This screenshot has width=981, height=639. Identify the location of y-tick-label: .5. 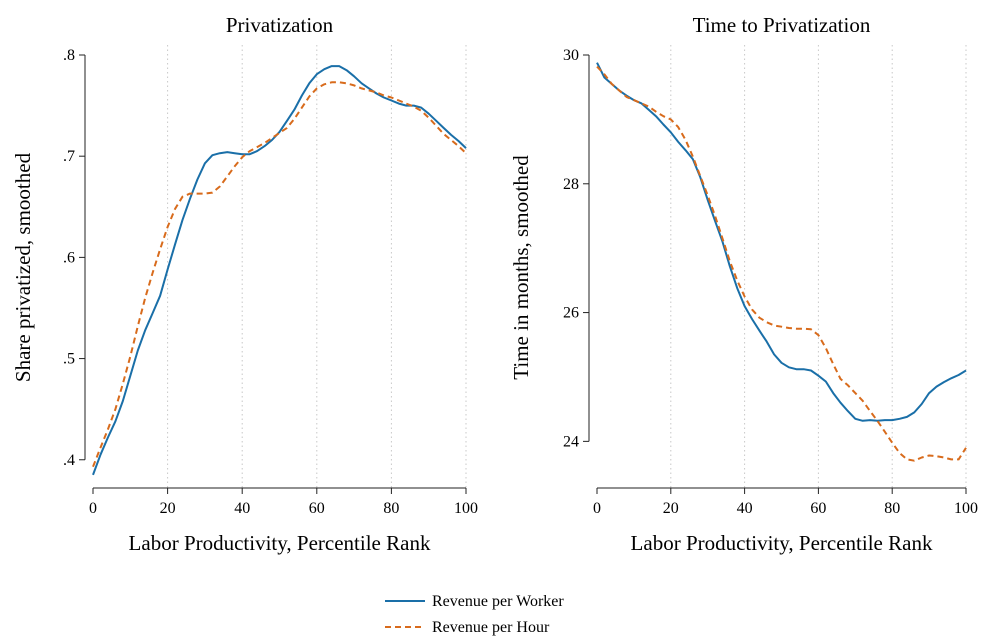
(69, 359).